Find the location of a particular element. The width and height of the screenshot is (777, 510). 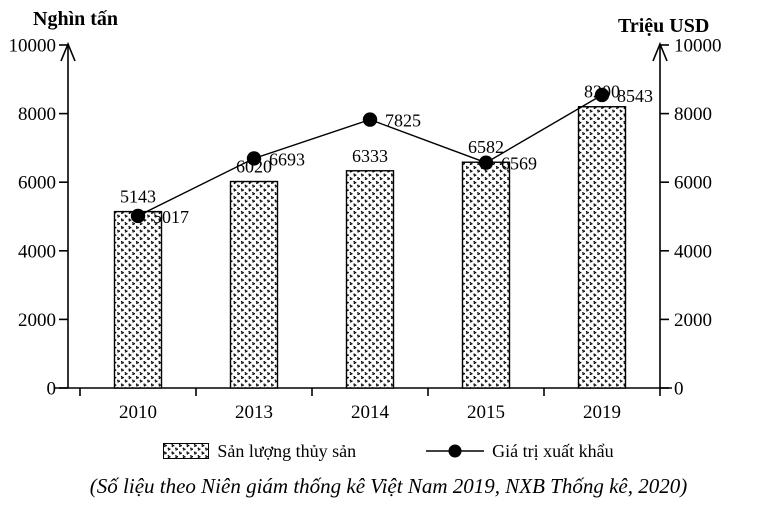

year-label-2010: 2010 is located at coordinates (138, 412).